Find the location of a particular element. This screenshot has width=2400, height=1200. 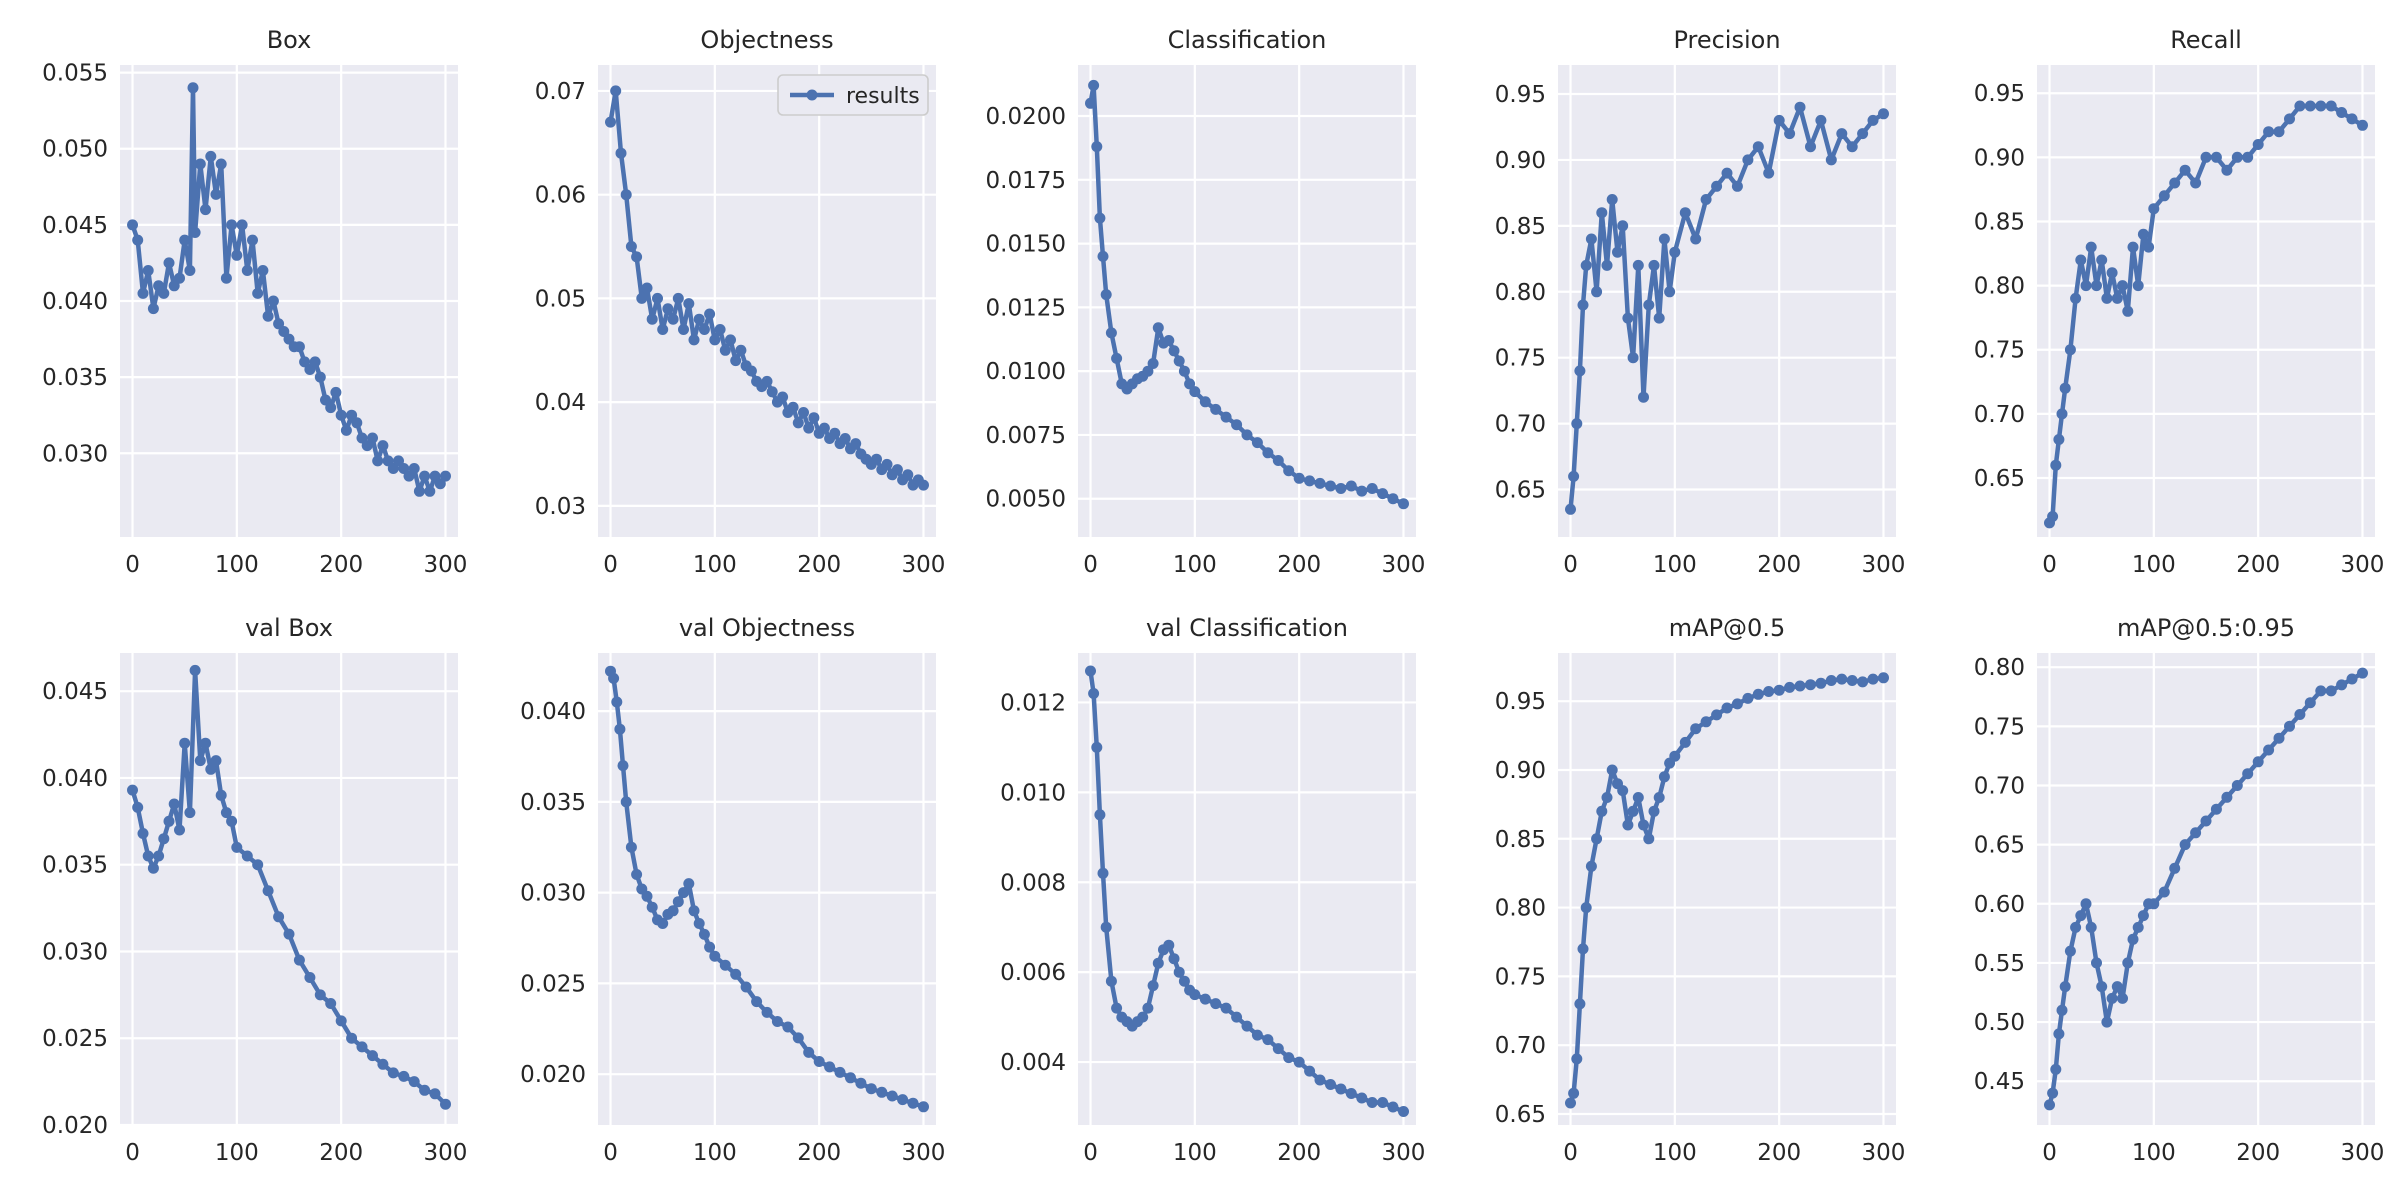

y-tick-label: 0.70 is located at coordinates (1520, 1046).